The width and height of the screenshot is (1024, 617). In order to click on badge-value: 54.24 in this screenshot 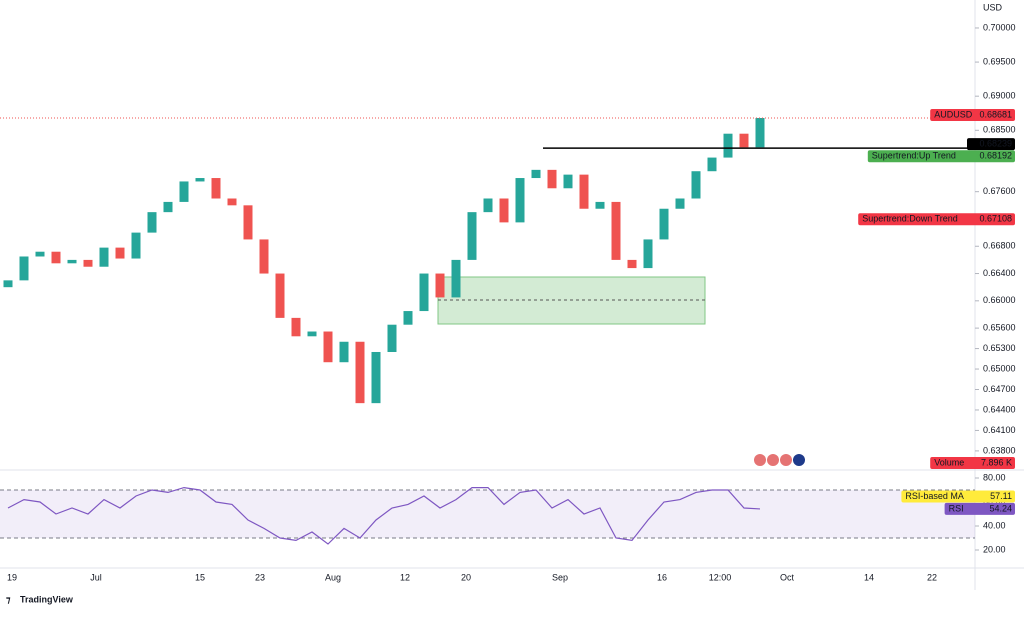, I will do `click(1000, 508)`.